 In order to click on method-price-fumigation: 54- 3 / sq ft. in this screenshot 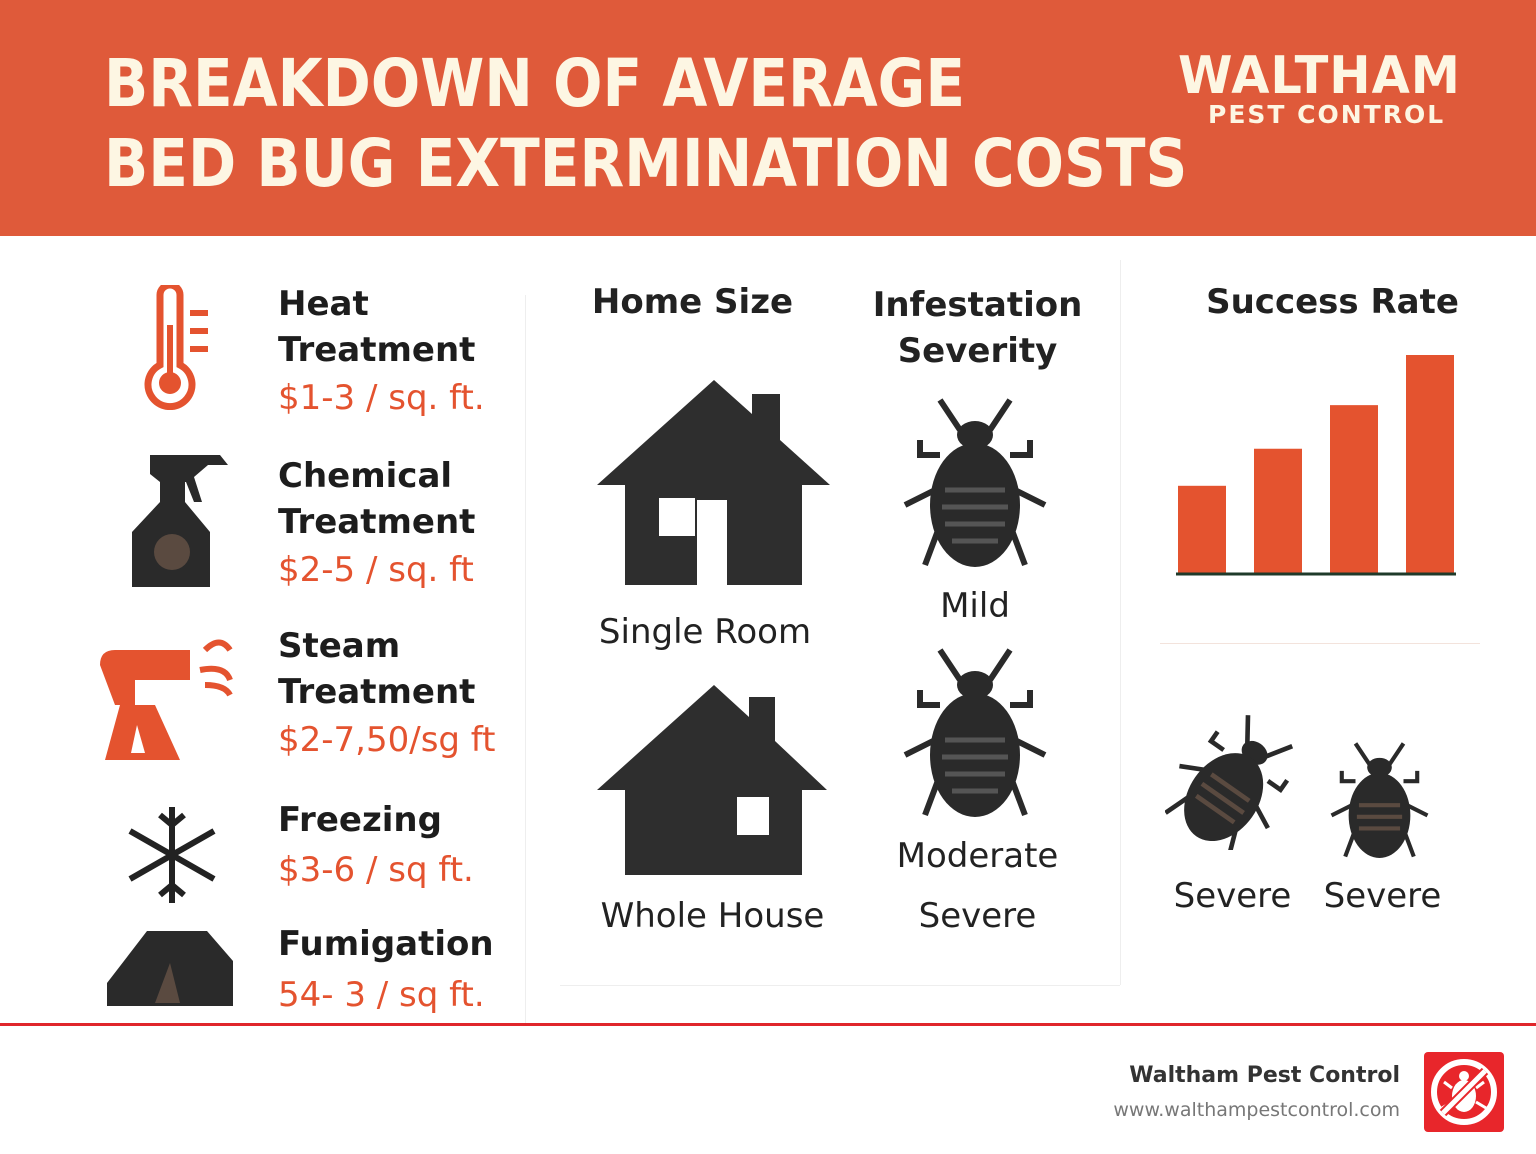, I will do `click(381, 995)`.